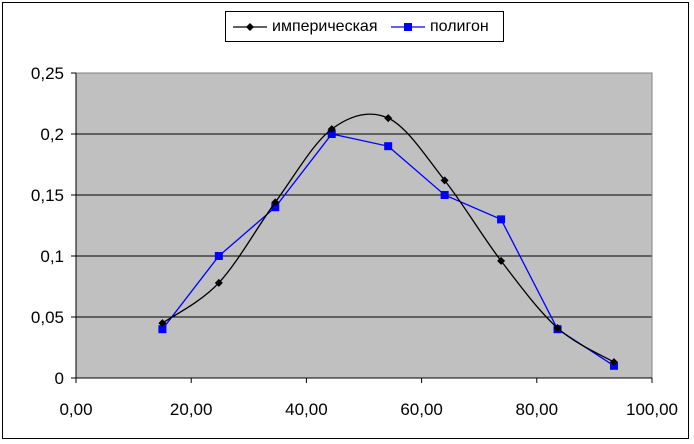 The image size is (694, 444). I want to click on y-tick-label: 0,1, so click(52, 256).